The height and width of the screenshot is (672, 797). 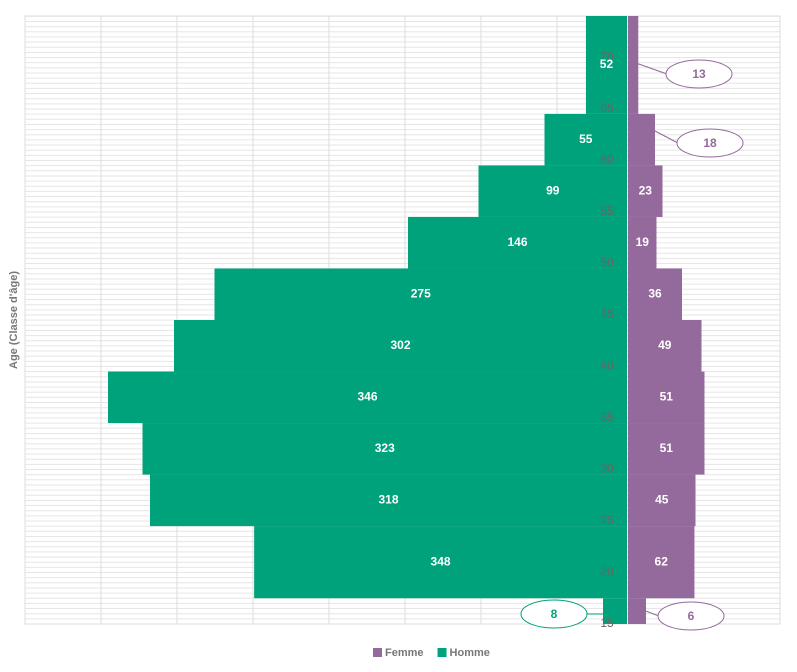 I want to click on data-label: 45, so click(x=662, y=500).